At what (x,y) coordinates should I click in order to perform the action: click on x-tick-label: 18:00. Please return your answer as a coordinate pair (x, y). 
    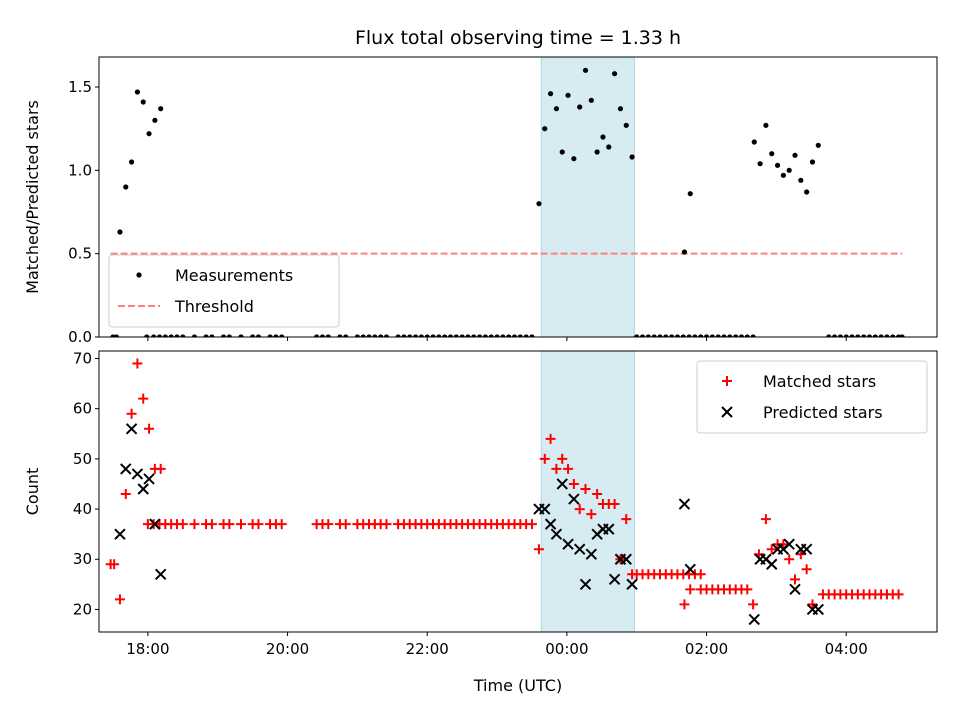
    Looking at the image, I should click on (147, 649).